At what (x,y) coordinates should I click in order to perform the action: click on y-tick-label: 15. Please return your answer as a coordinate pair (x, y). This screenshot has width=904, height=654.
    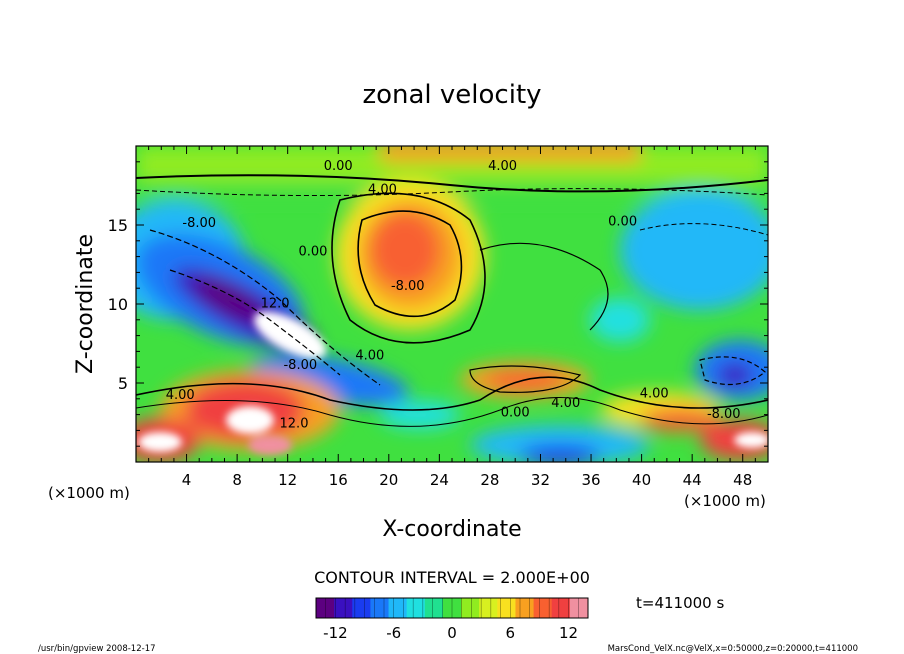
    Looking at the image, I should click on (118, 225).